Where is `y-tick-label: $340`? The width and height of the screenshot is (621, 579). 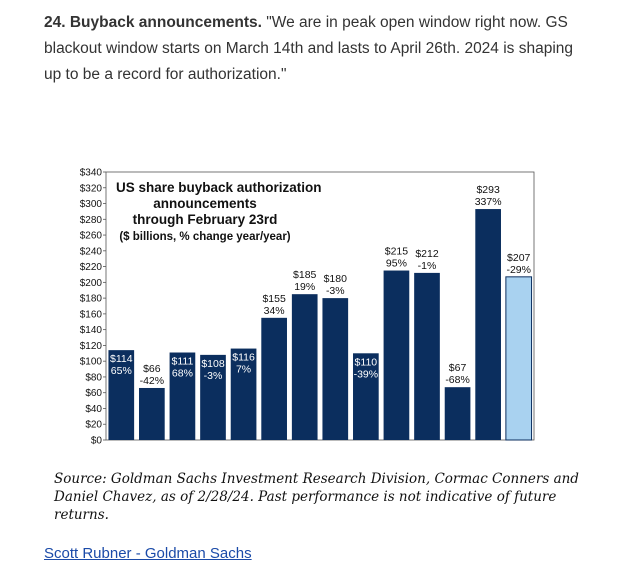
y-tick-label: $340 is located at coordinates (91, 173).